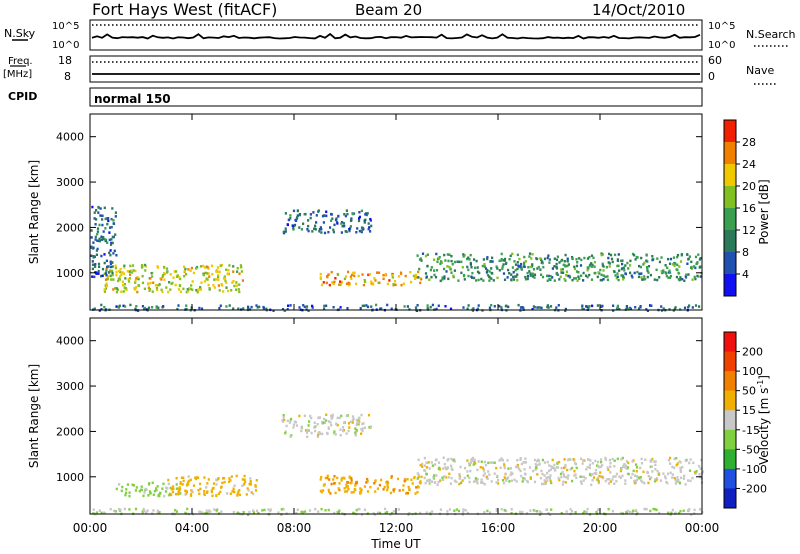  Describe the element at coordinates (70, 227) in the screenshot. I see `power-ytick: 2000` at that location.